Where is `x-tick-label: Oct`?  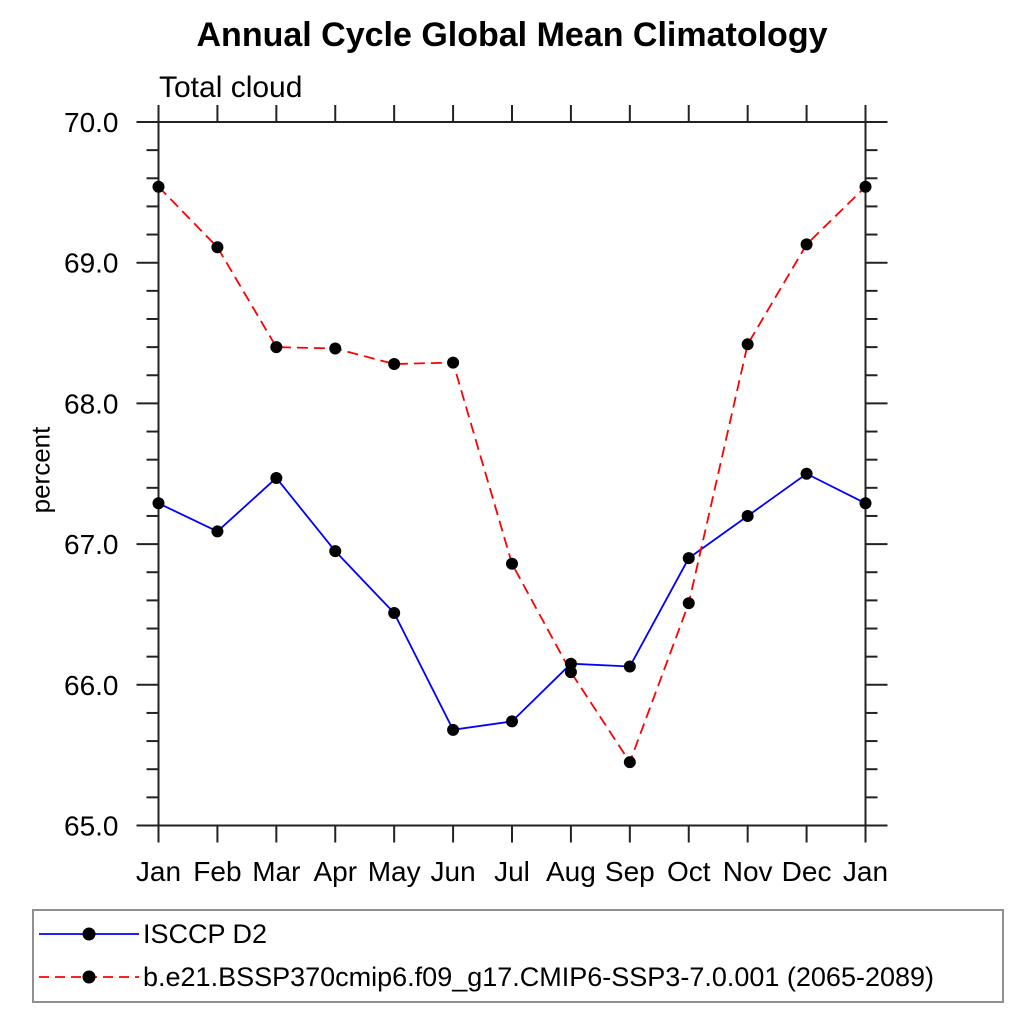 x-tick-label: Oct is located at coordinates (689, 871).